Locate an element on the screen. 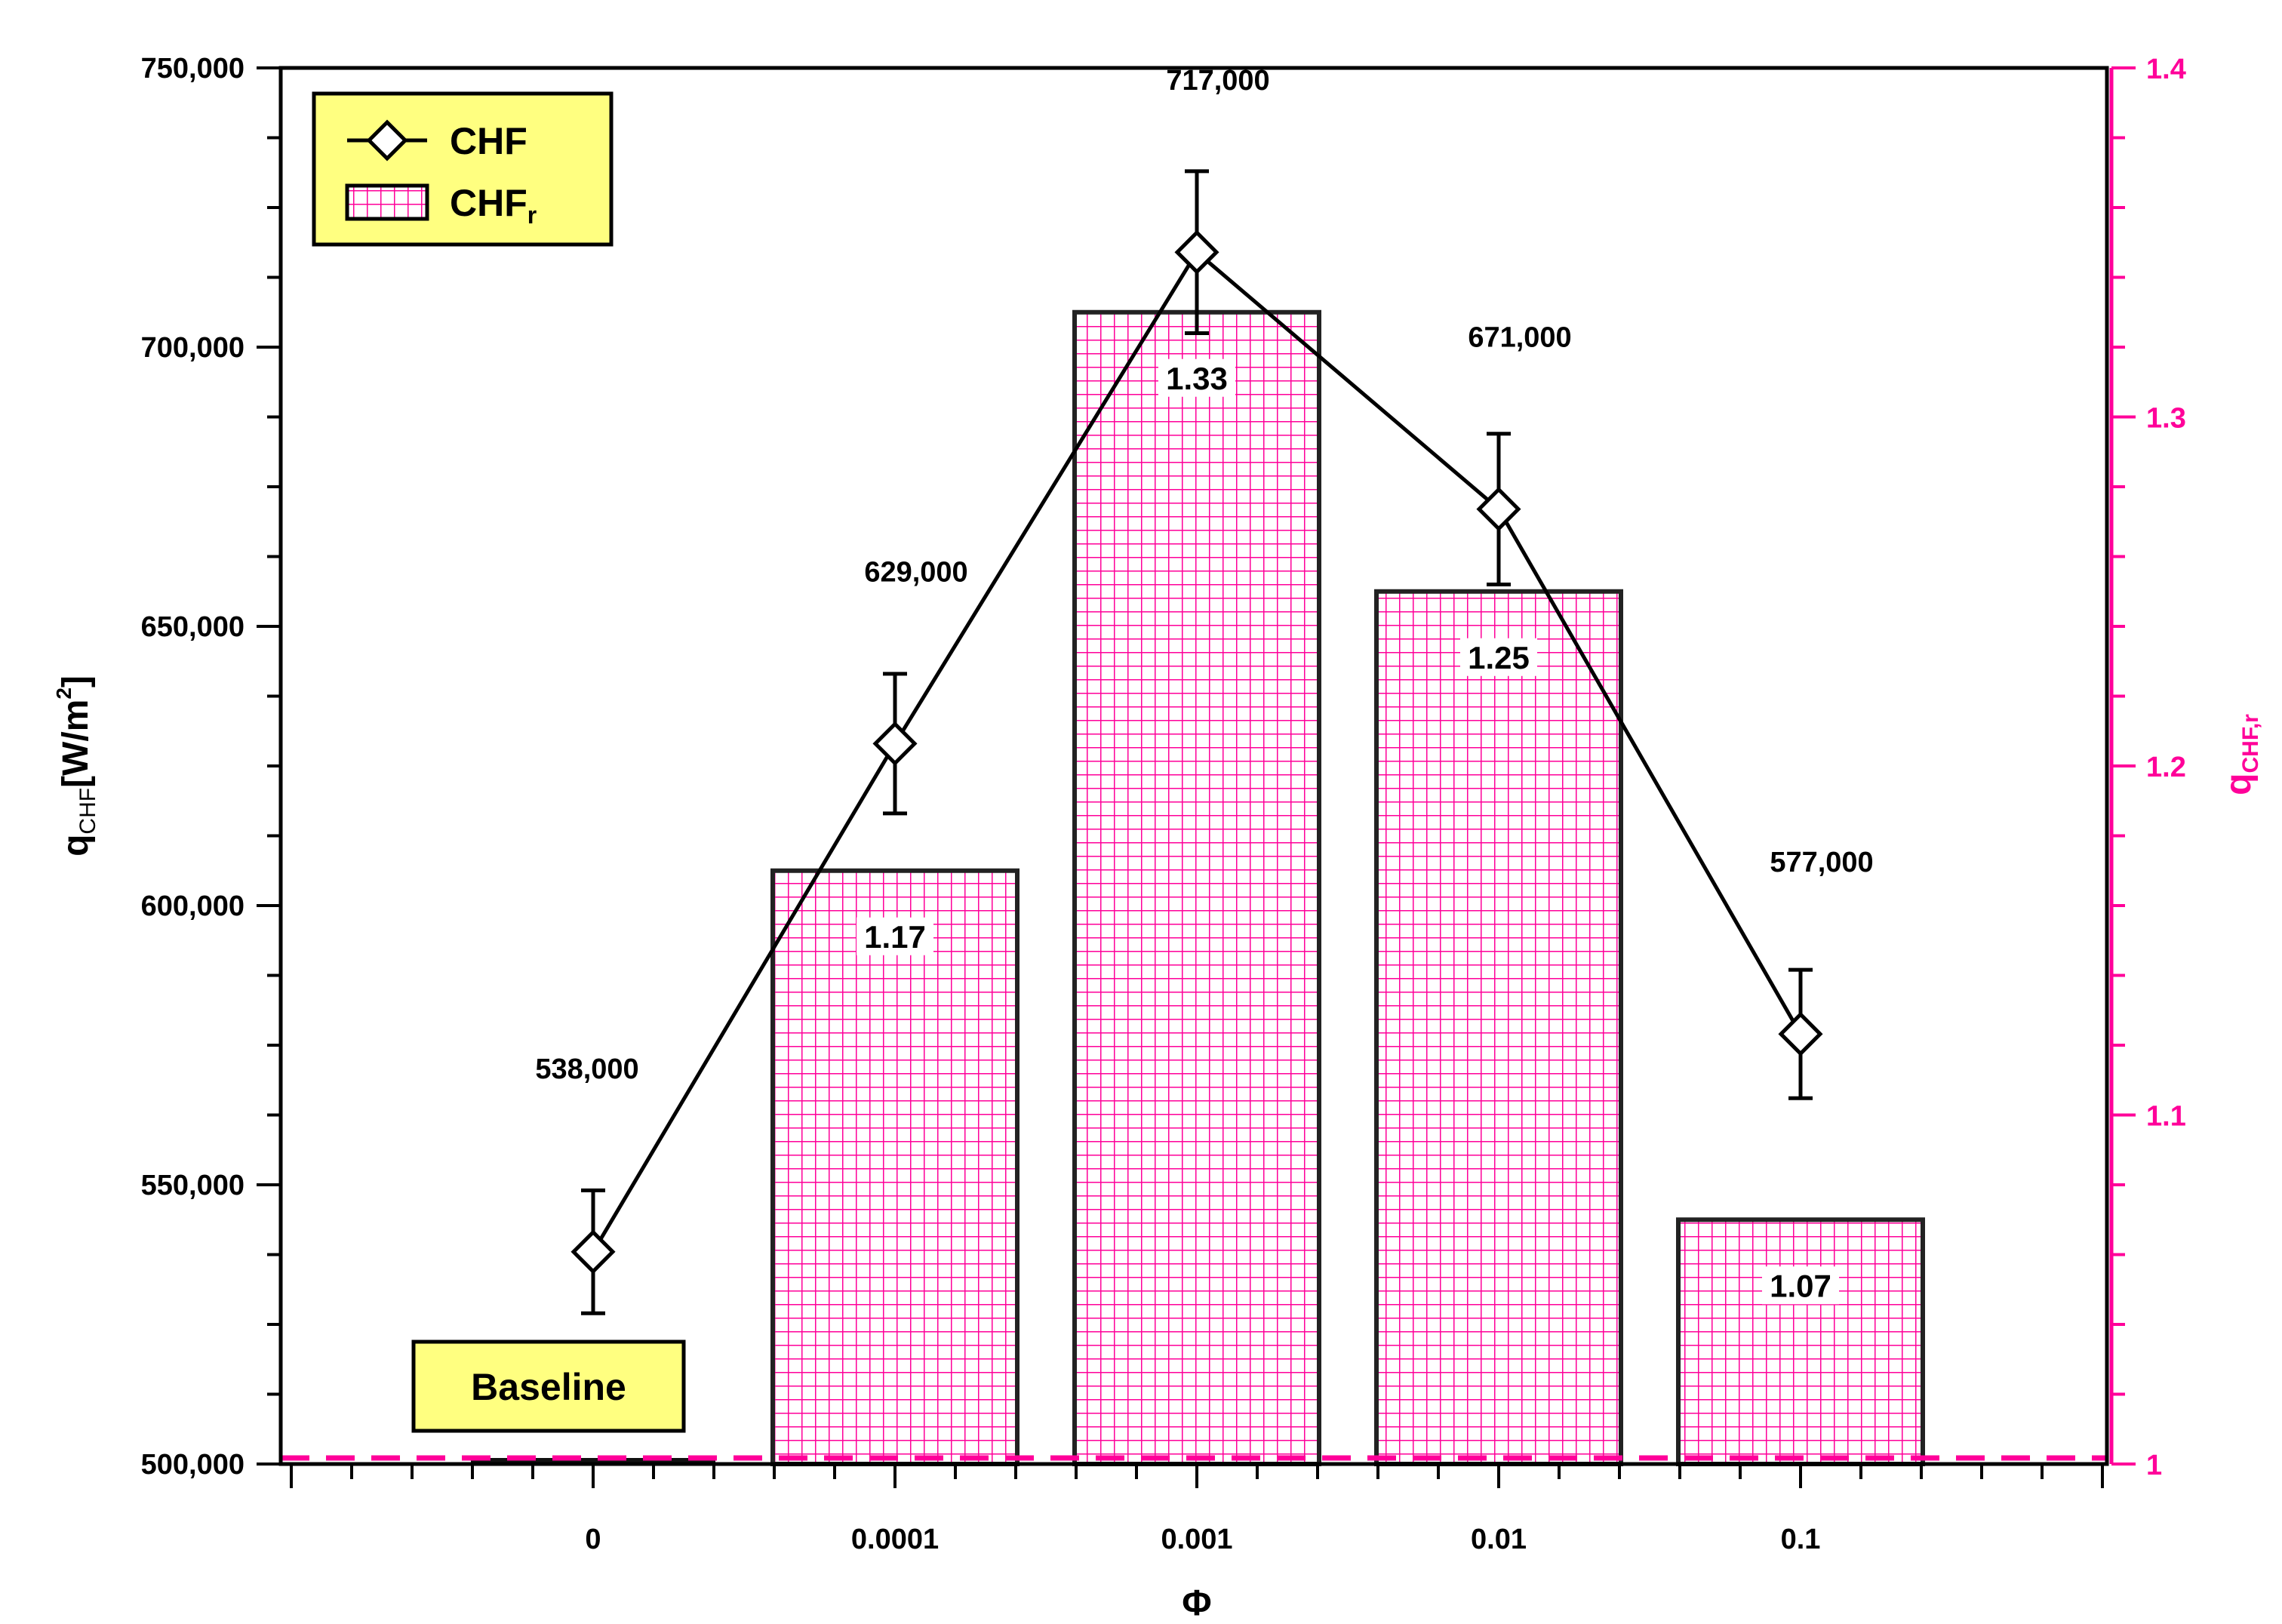 This screenshot has height=1624, width=2282. left-tick-label: 600,000 is located at coordinates (192, 906).